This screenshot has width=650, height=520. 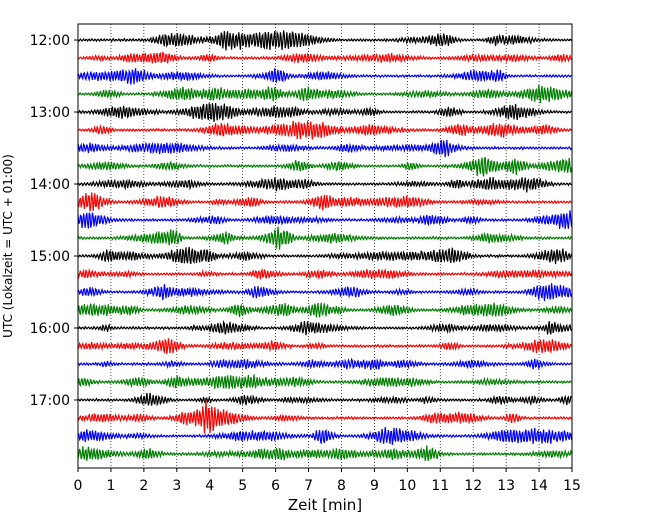 I want to click on x-tick-label-15: 15, so click(x=572, y=486).